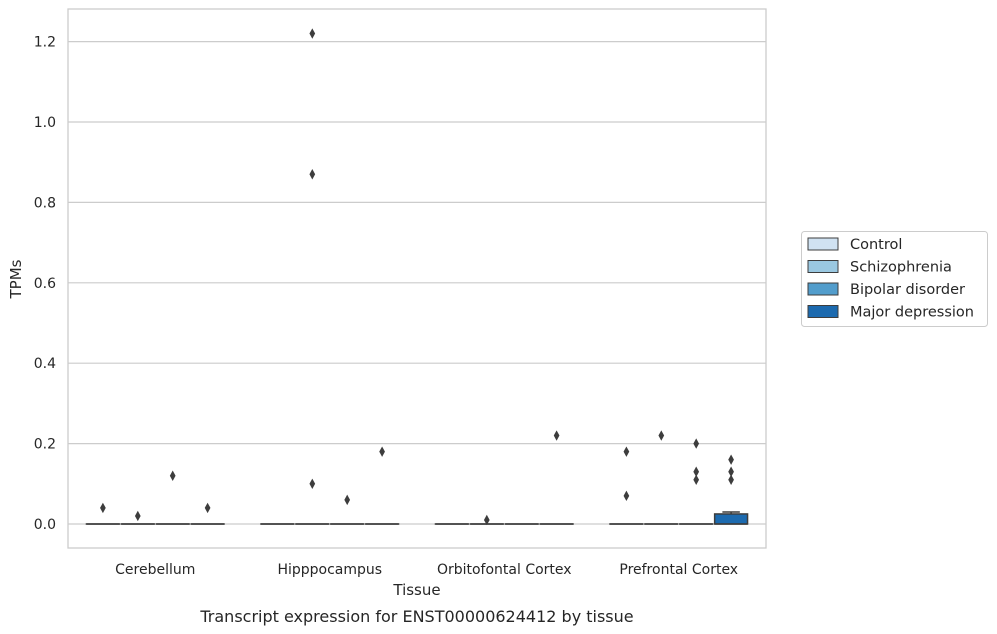  Describe the element at coordinates (417, 518) in the screenshot. I see `boxes` at that location.